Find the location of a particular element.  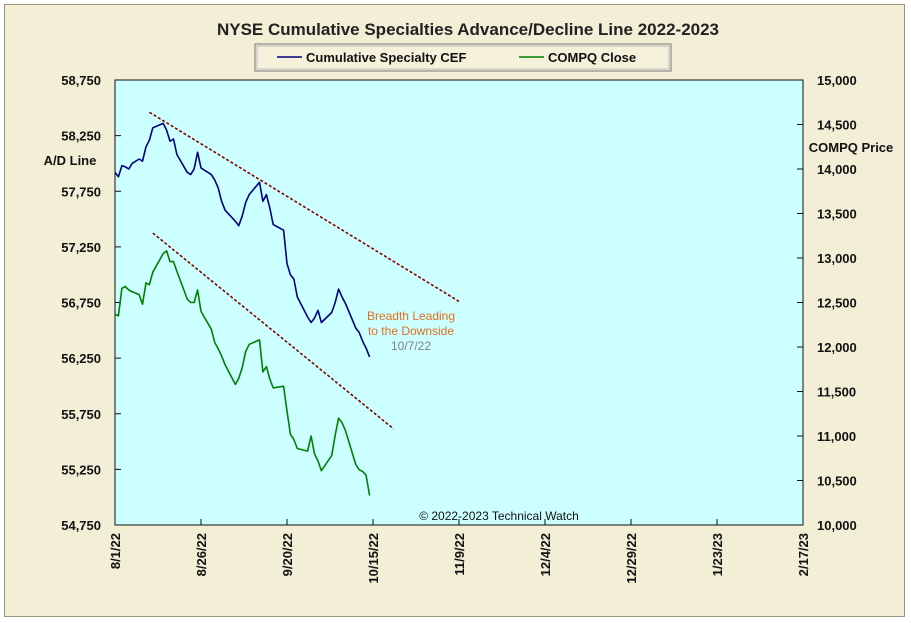

y-left-tick-label: 56,750 is located at coordinates (81, 303).